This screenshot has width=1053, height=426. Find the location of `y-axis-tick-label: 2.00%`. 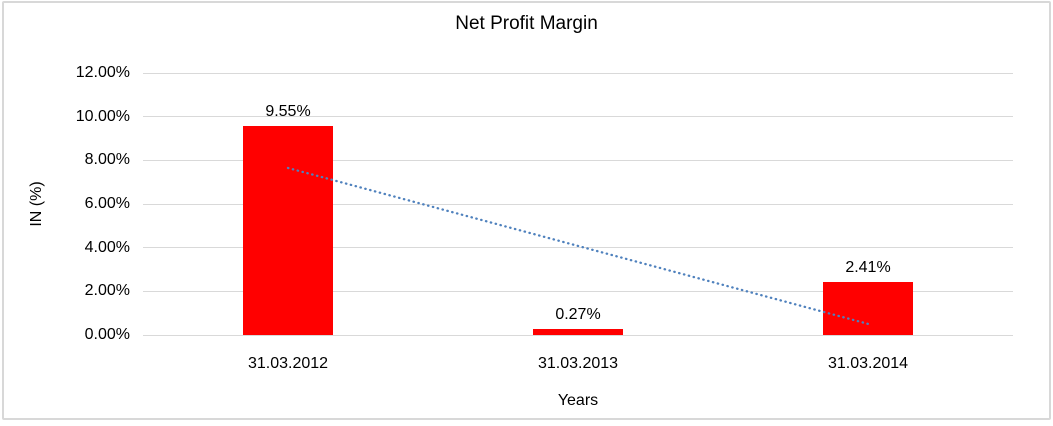

y-axis-tick-label: 2.00% is located at coordinates (107, 291).